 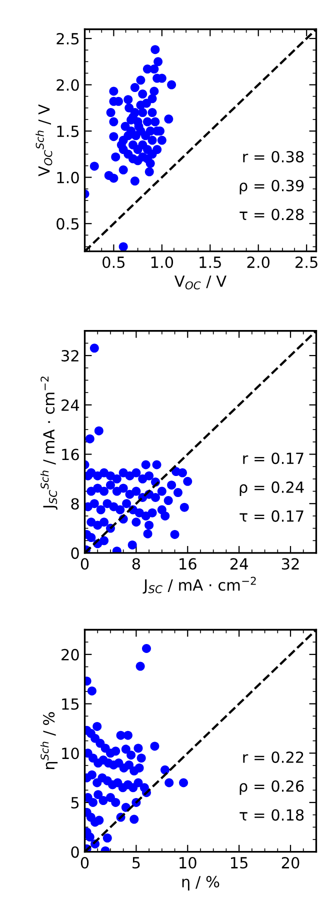 I want to click on x-tick-label: 32, so click(x=290, y=564).